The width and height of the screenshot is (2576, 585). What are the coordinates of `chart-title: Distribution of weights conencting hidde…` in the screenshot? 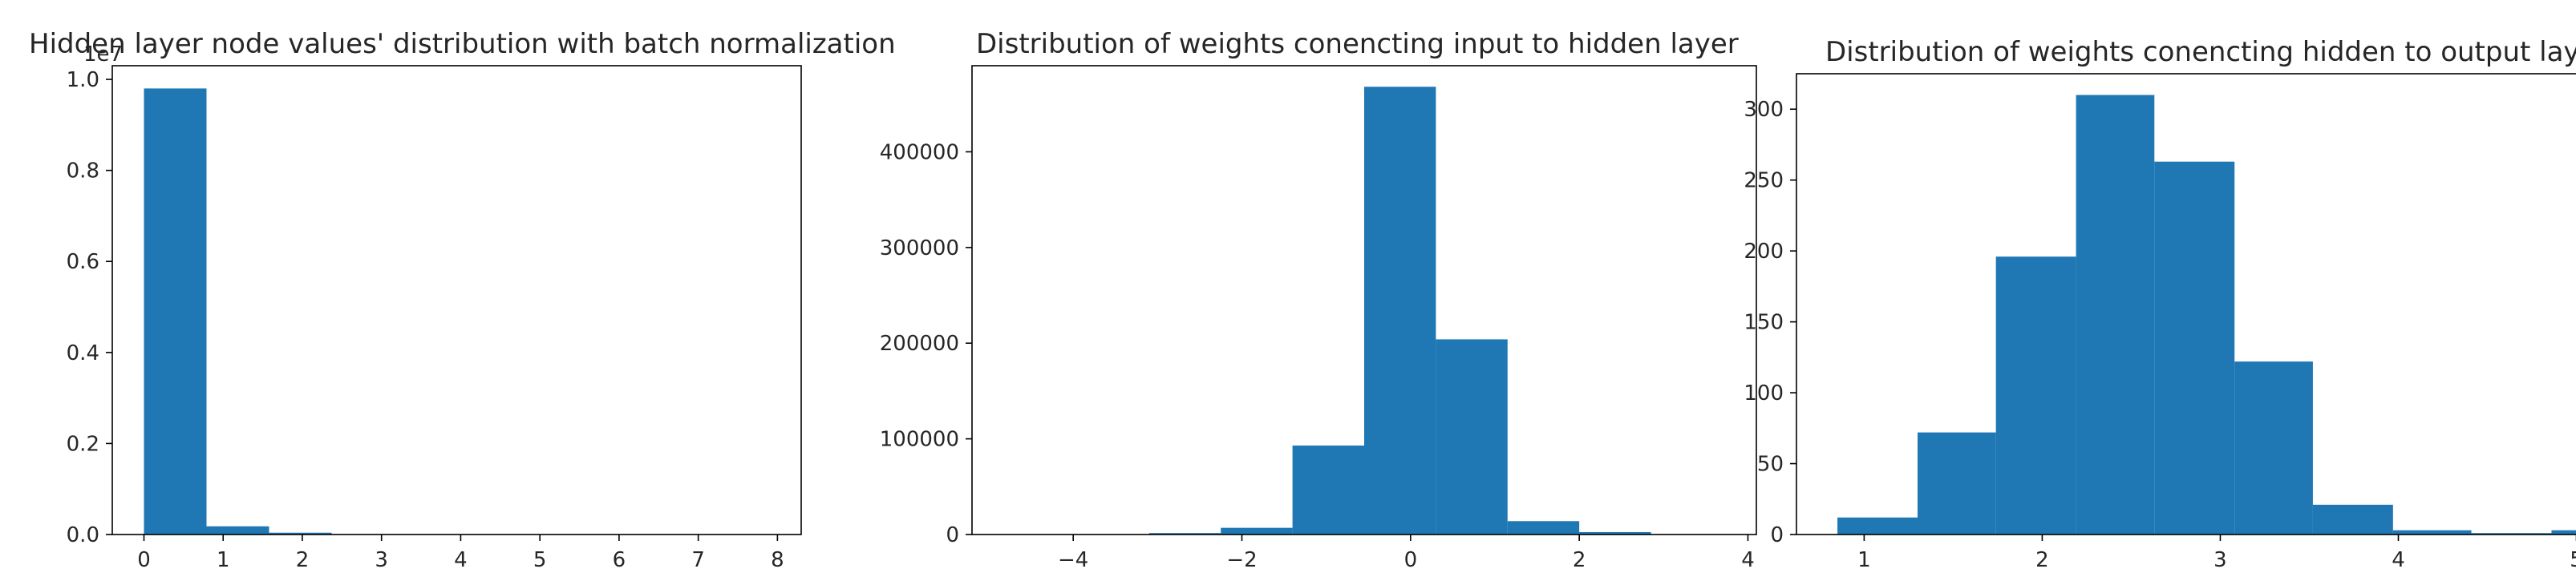 It's located at (2200, 52).